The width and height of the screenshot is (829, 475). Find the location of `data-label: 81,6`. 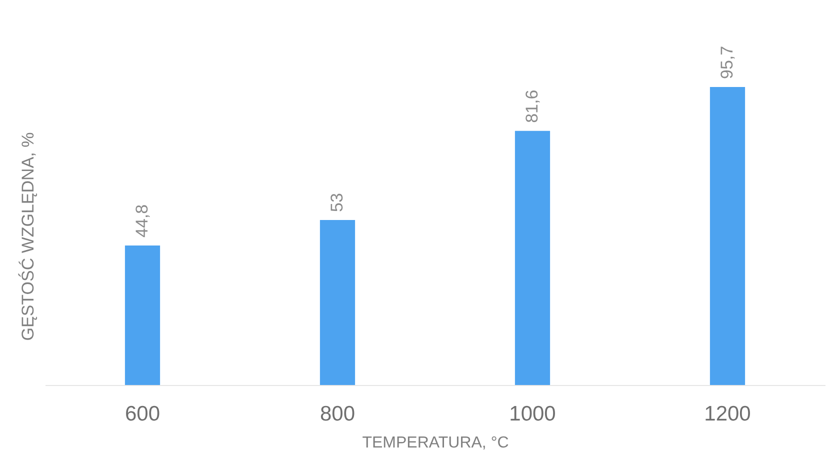

data-label: 81,6 is located at coordinates (532, 106).